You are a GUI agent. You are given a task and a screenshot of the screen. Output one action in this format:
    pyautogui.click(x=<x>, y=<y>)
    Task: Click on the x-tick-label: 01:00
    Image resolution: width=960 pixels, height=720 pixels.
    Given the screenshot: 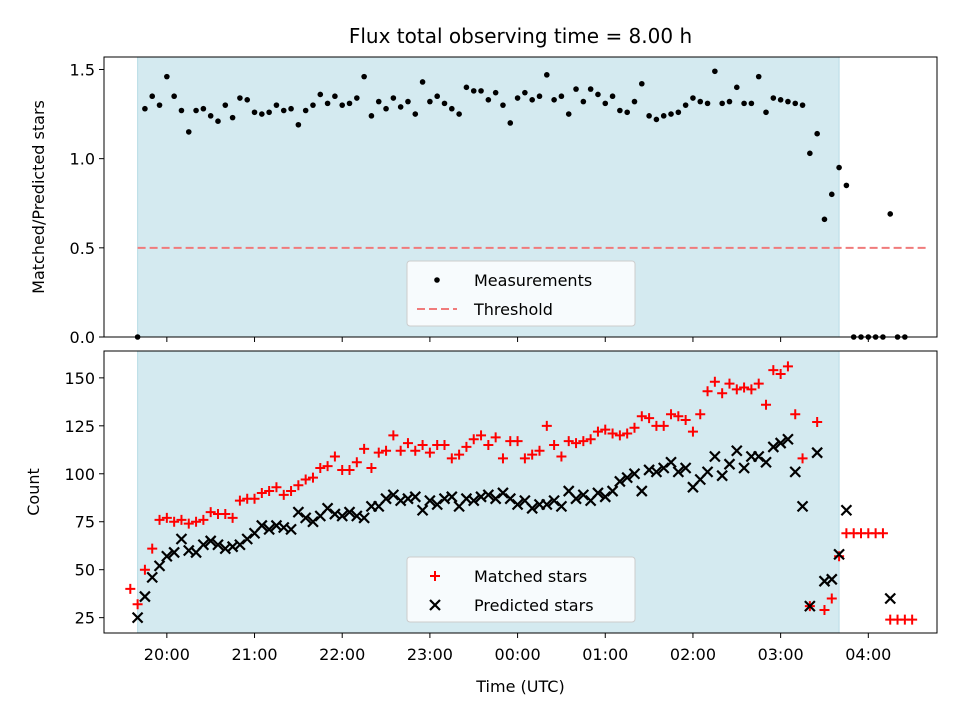 What is the action you would take?
    pyautogui.click(x=605, y=654)
    